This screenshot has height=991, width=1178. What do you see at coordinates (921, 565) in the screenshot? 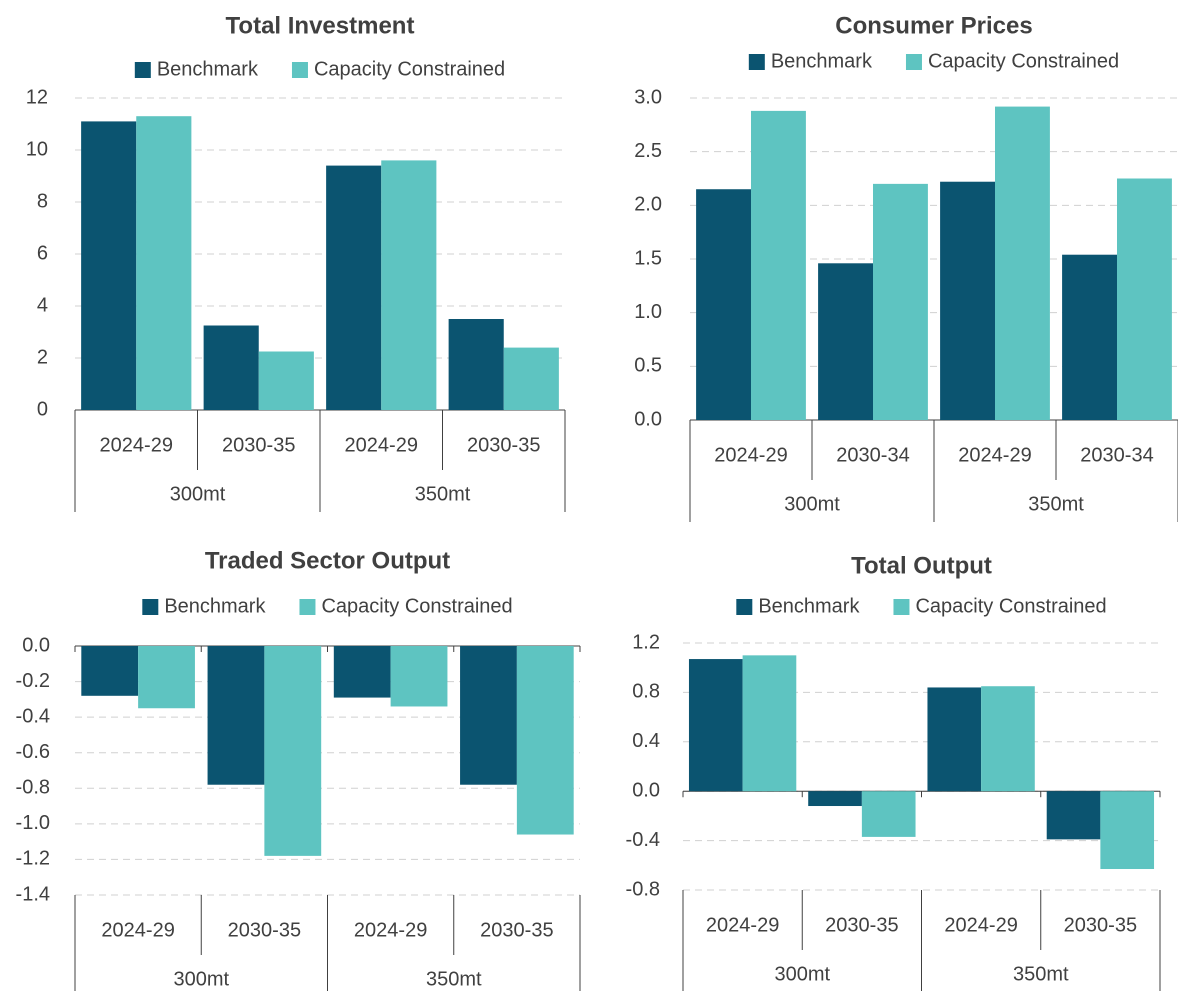
I see `chart-title: Total Output` at bounding box center [921, 565].